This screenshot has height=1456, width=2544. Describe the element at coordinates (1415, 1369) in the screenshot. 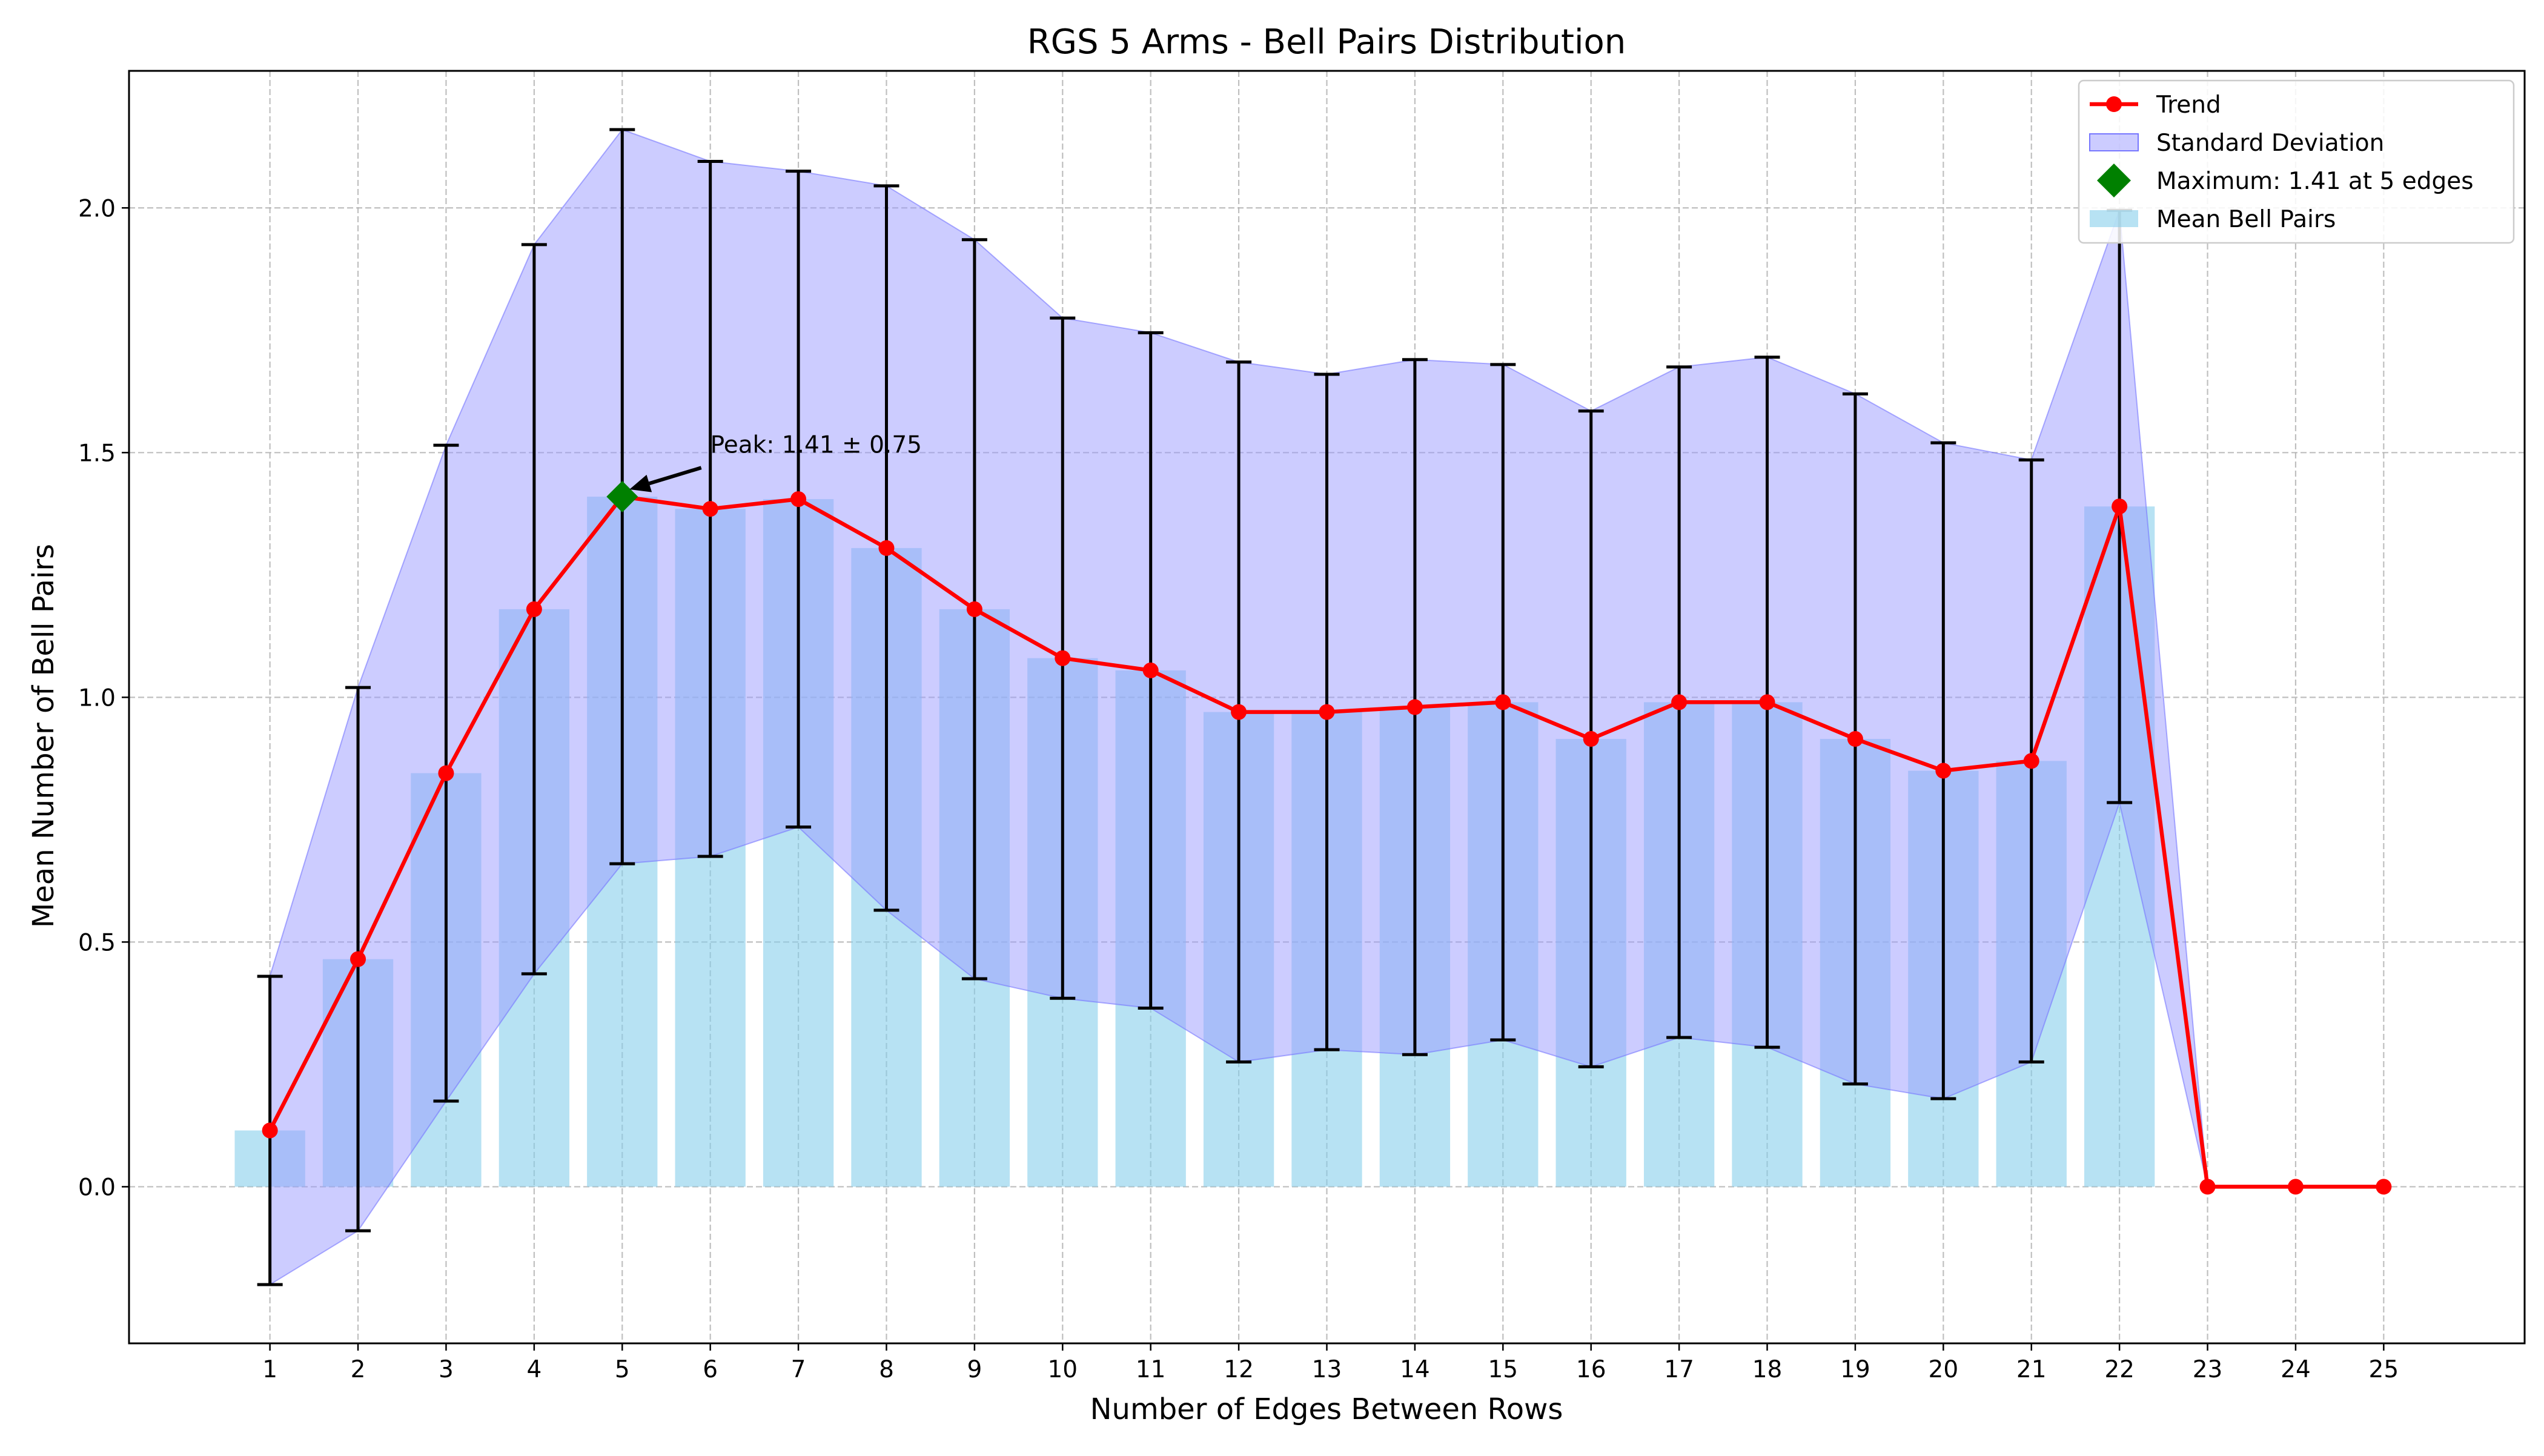

I see `x-tick-label: 14` at that location.